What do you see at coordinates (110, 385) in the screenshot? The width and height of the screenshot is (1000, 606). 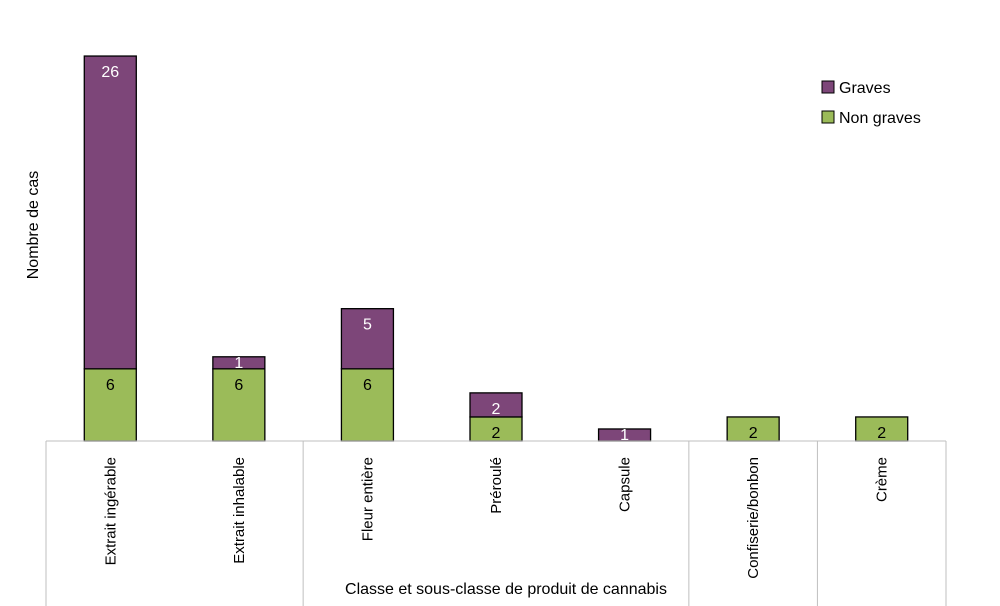 I see `data-label-non-graves-extrait-ingerable: 6` at bounding box center [110, 385].